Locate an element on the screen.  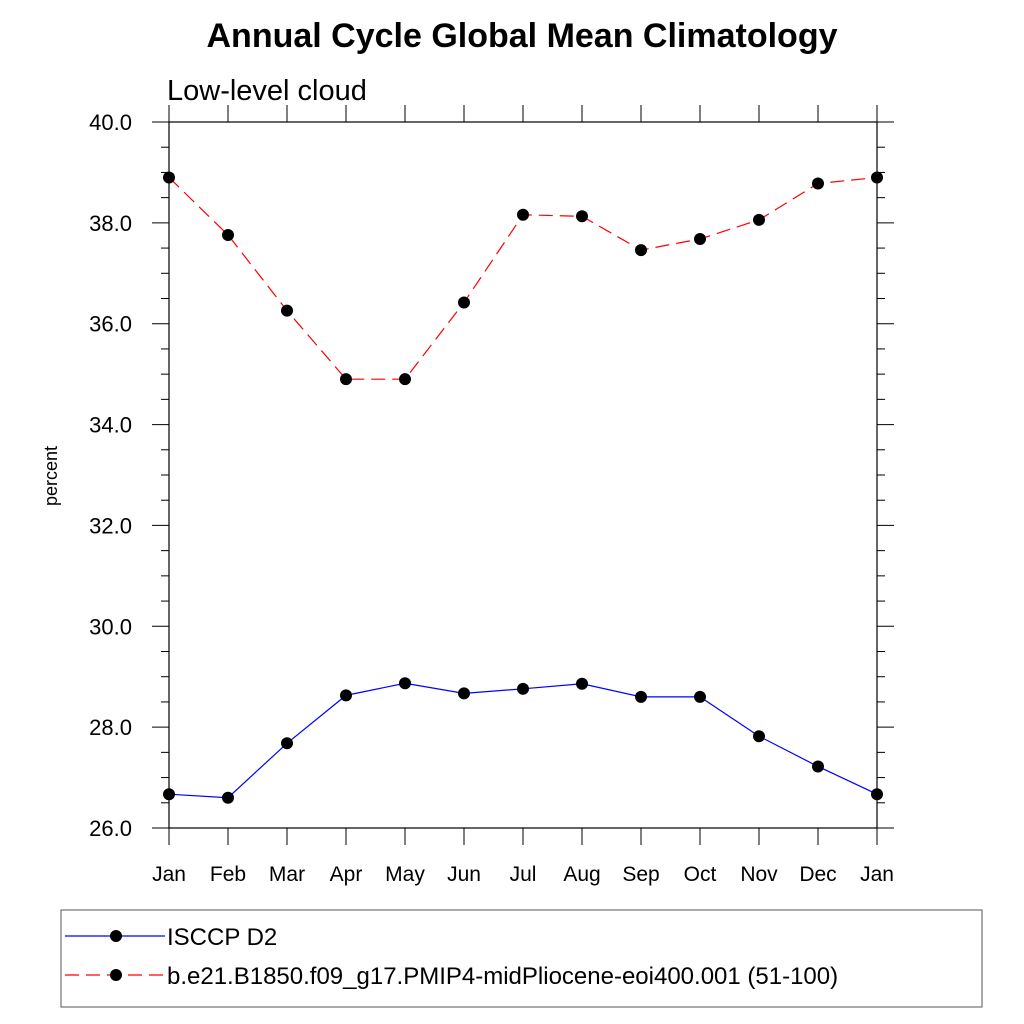
legend-label-1: ISCCP D2 is located at coordinates (222, 937).